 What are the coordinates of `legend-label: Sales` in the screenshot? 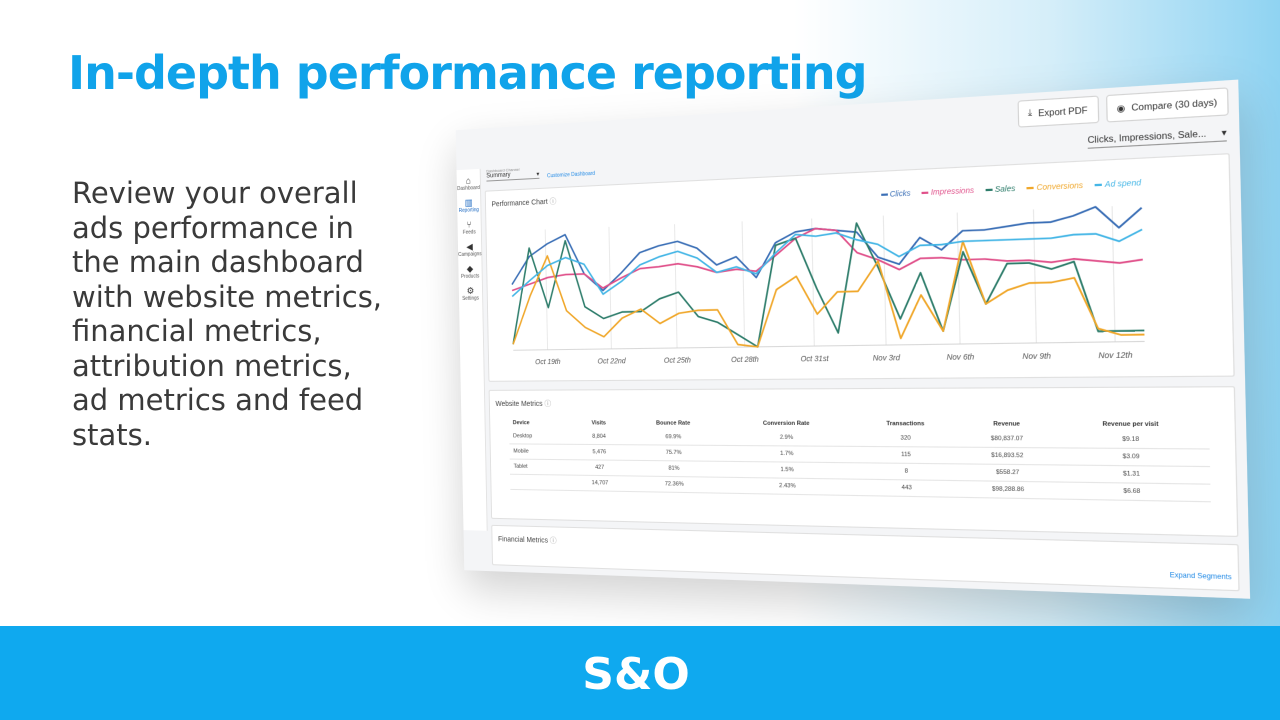 It's located at (1005, 190).